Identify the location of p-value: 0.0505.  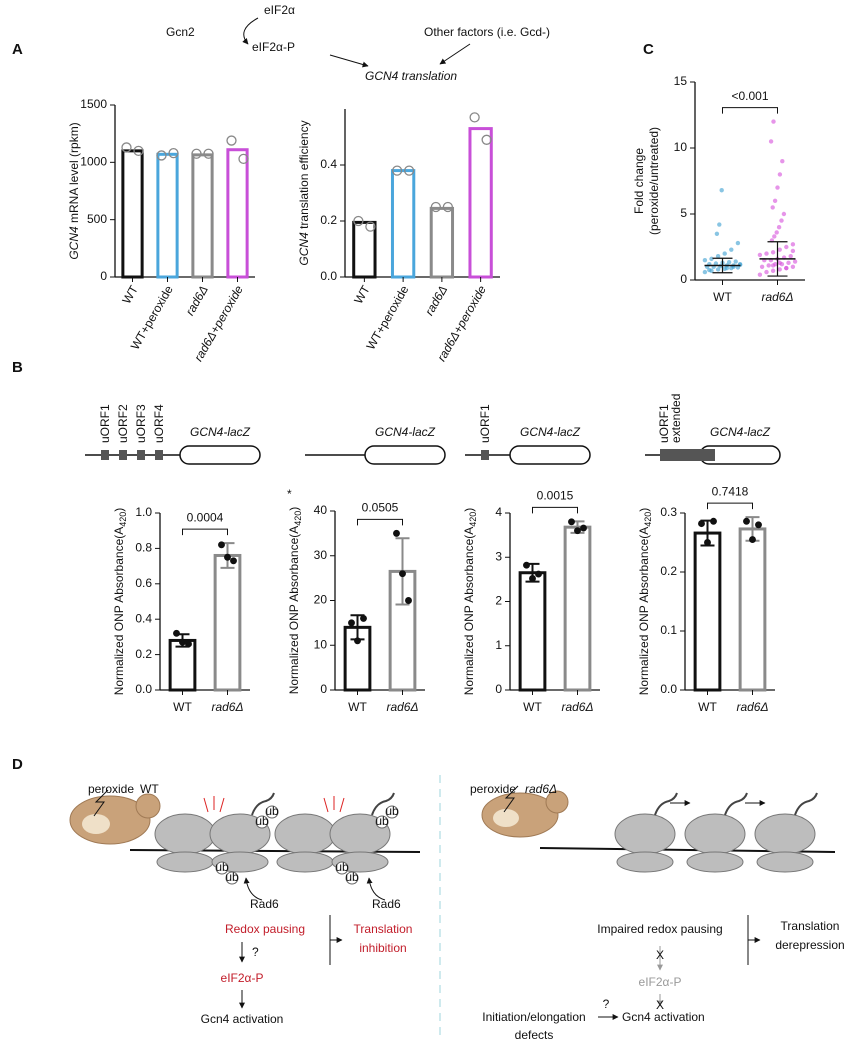
(380, 508).